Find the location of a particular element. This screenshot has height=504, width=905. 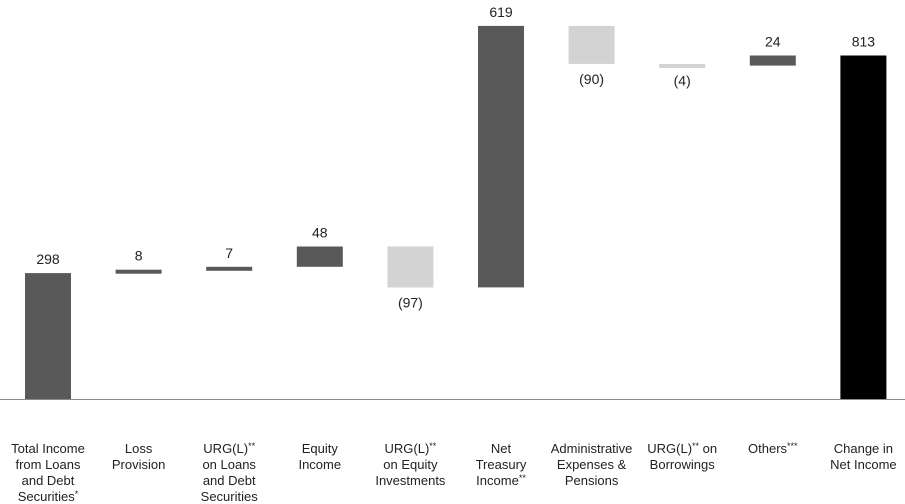

value-label-equity-income: 48 is located at coordinates (320, 233).